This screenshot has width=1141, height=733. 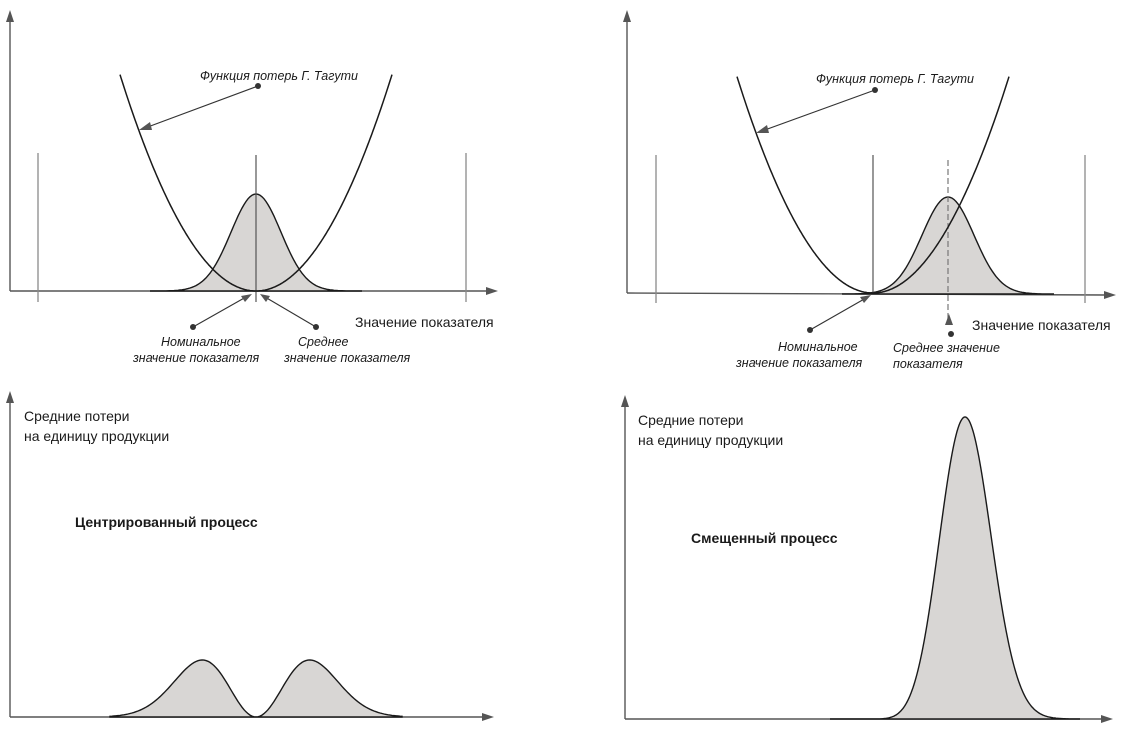 I want to click on process-label: Смещенный процесс, so click(x=764, y=538).